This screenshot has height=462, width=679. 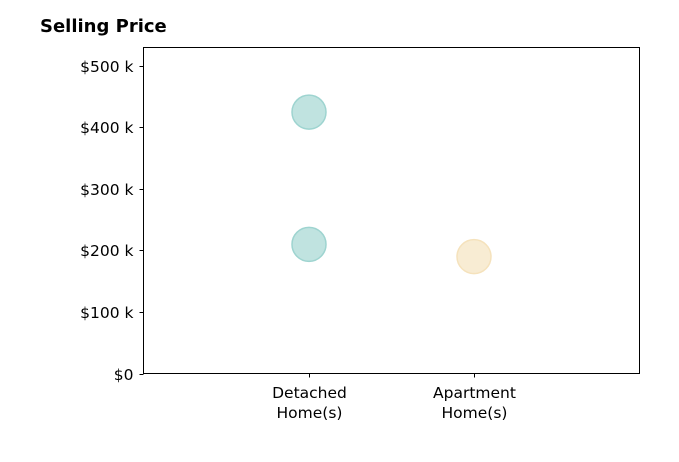 I want to click on y-tick-label: $400 k, so click(x=106, y=128).